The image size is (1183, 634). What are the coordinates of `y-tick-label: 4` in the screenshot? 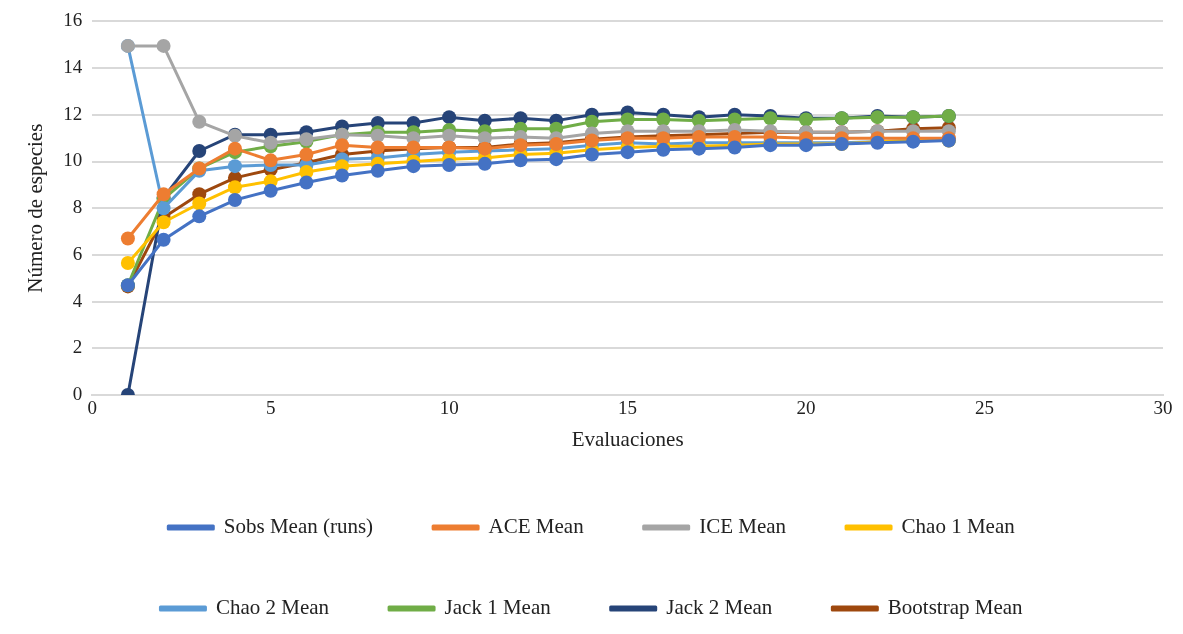 It's located at (77, 300).